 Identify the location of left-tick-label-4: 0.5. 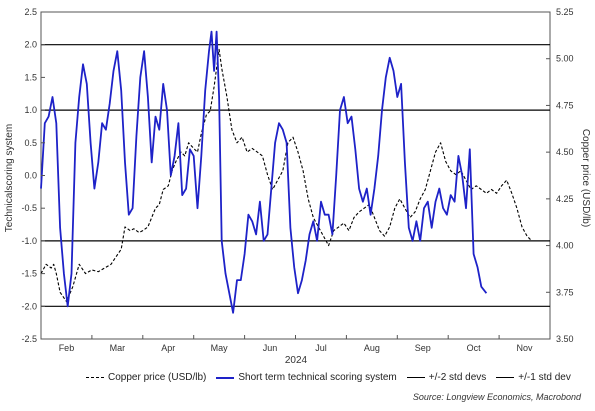
(30, 143).